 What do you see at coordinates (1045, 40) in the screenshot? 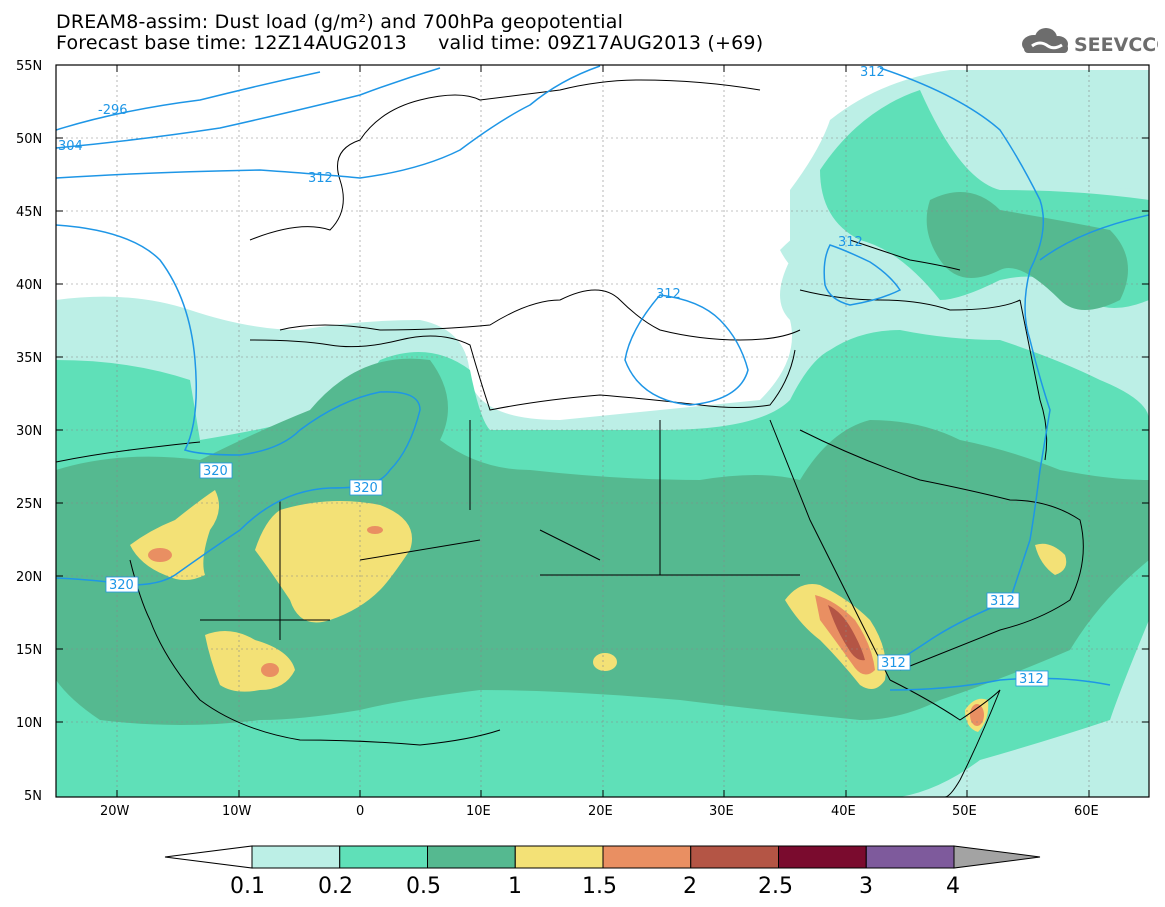
I see `cloud-icon` at bounding box center [1045, 40].